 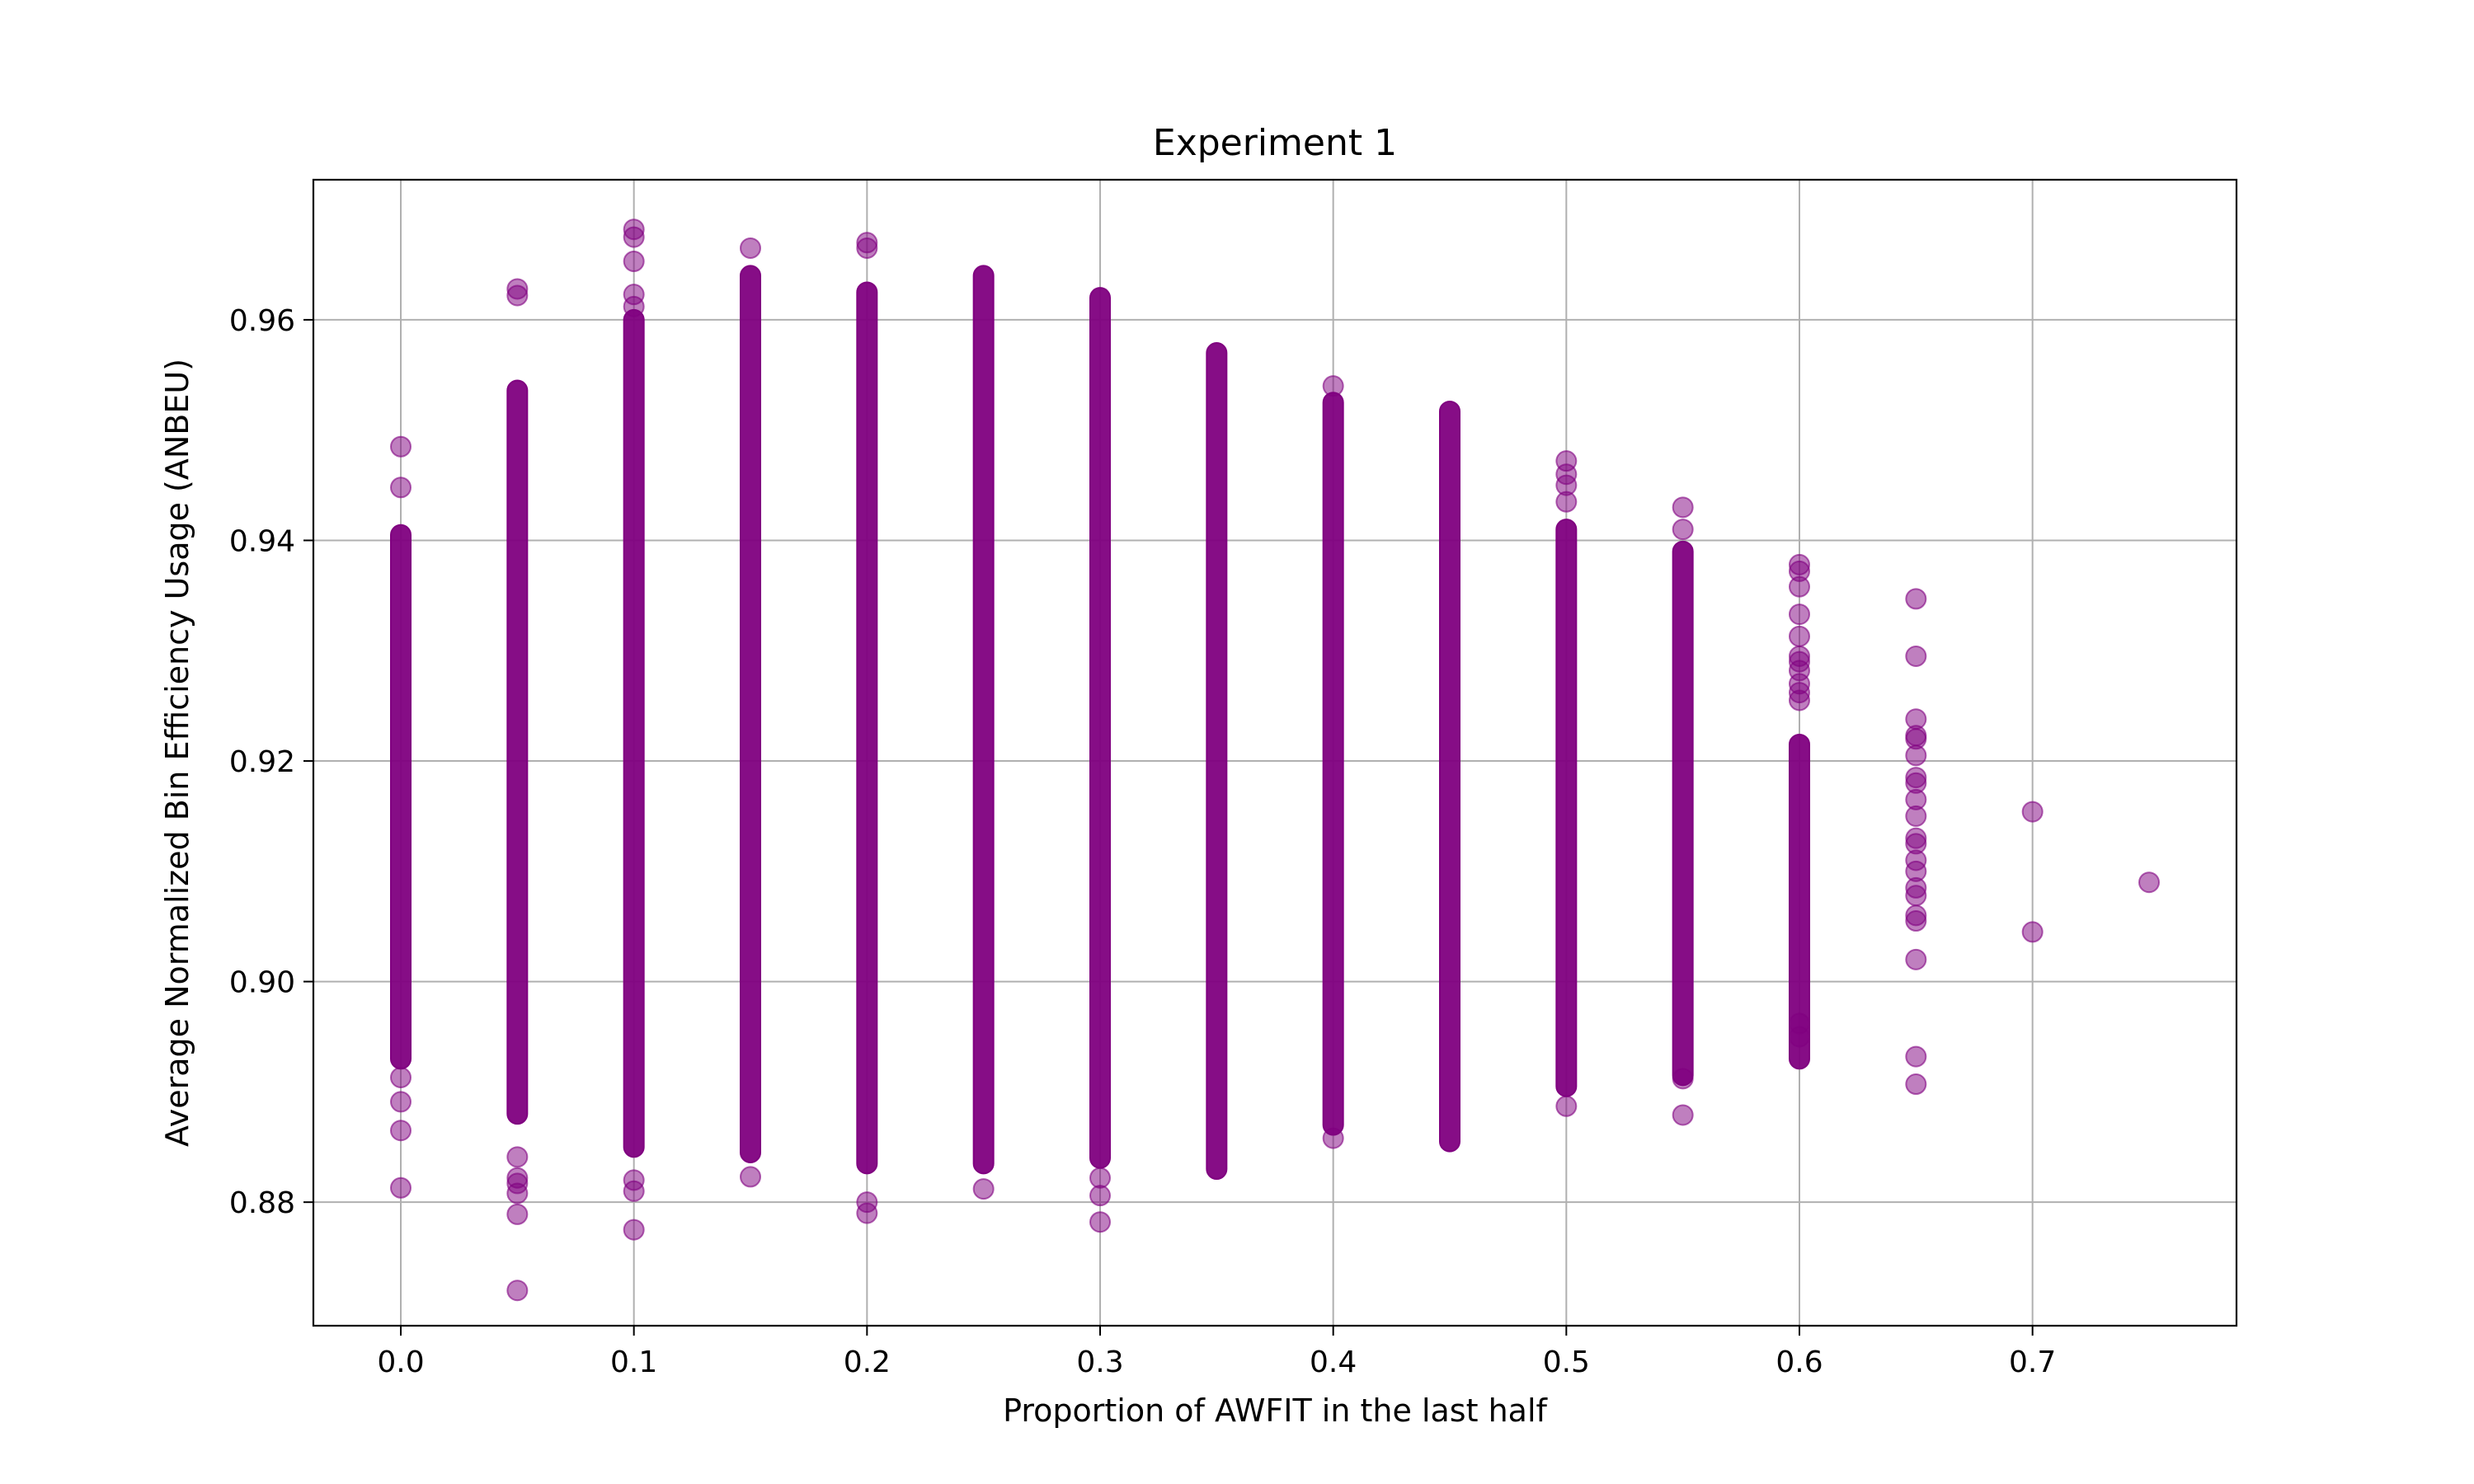 I want to click on y-tick-label: 0.94, so click(x=262, y=541).